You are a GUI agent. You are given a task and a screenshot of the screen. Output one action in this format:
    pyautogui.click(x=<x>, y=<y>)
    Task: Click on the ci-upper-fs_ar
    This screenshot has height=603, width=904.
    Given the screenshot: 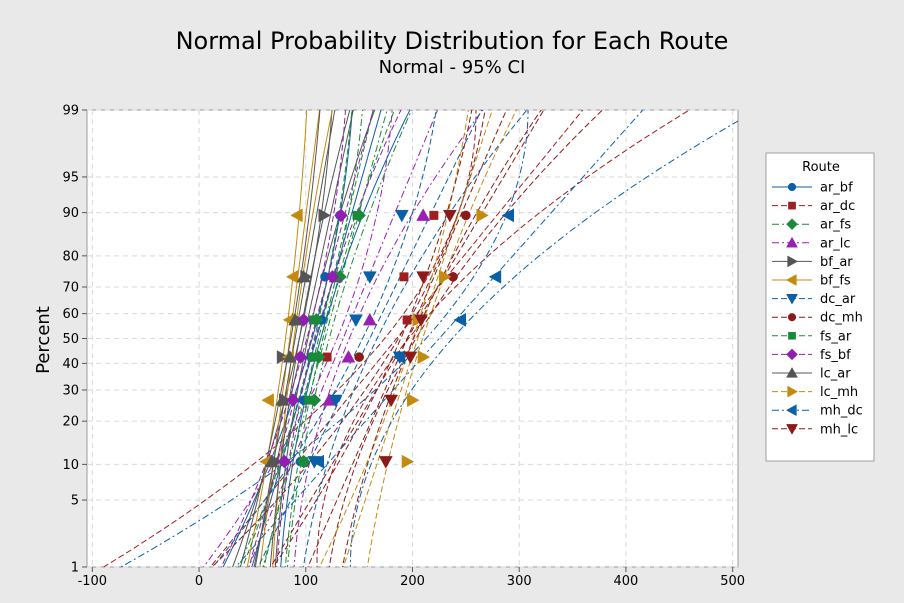 What is the action you would take?
    pyautogui.click(x=340, y=338)
    